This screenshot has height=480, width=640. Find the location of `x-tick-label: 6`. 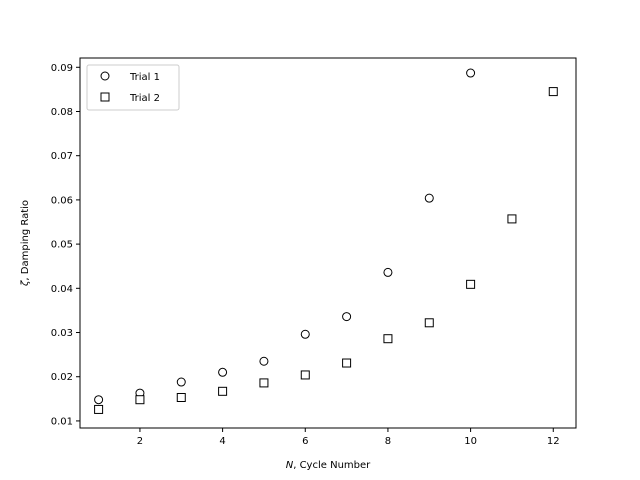

x-tick-label: 6 is located at coordinates (305, 441).